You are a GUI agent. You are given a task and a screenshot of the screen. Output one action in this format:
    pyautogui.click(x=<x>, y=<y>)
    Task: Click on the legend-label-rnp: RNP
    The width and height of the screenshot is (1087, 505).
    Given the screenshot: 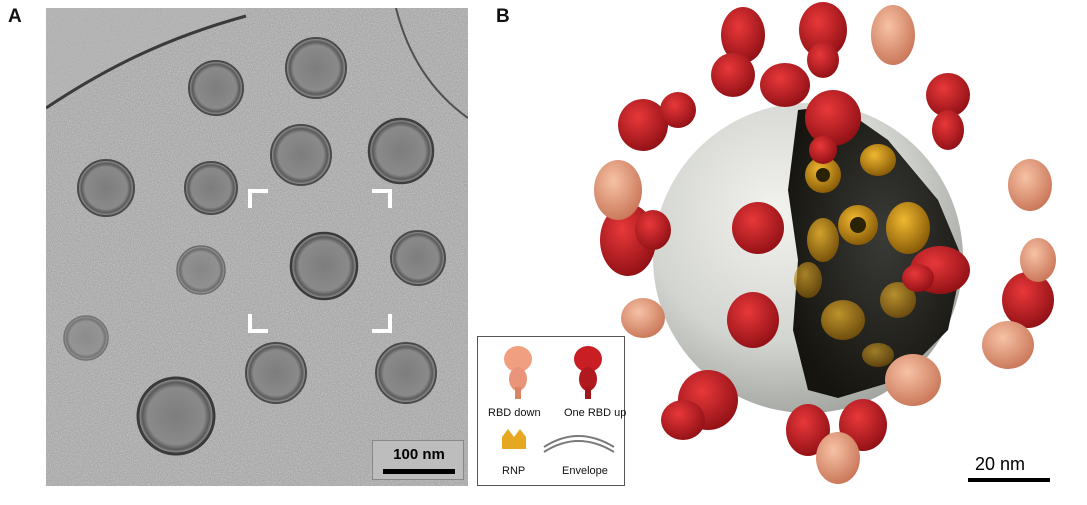 What is the action you would take?
    pyautogui.click(x=514, y=471)
    